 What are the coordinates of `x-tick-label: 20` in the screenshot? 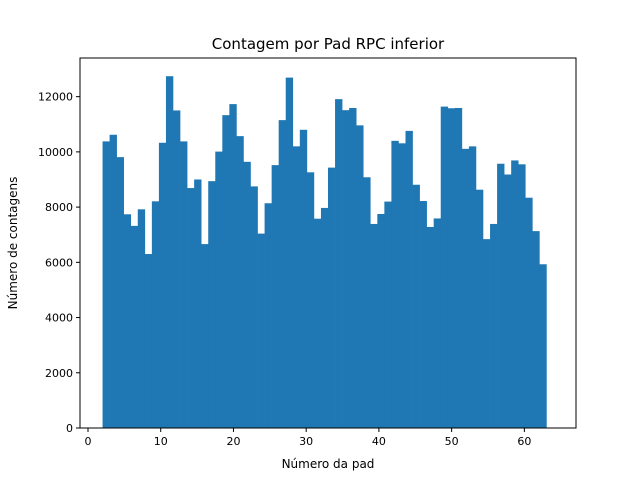 It's located at (233, 441).